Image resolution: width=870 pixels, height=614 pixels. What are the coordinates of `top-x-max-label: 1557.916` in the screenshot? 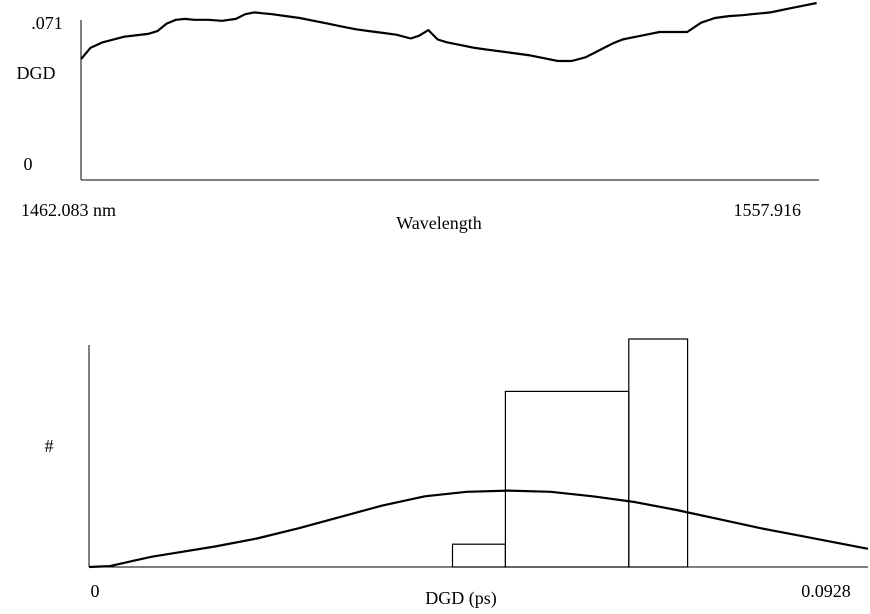 It's located at (768, 210).